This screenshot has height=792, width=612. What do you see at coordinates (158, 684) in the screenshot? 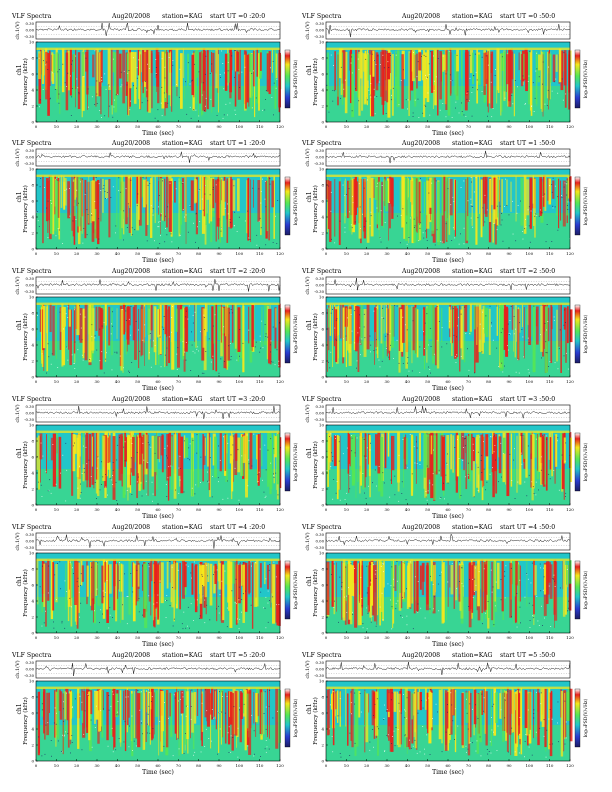
I see `spectrogram-top-band` at bounding box center [158, 684].